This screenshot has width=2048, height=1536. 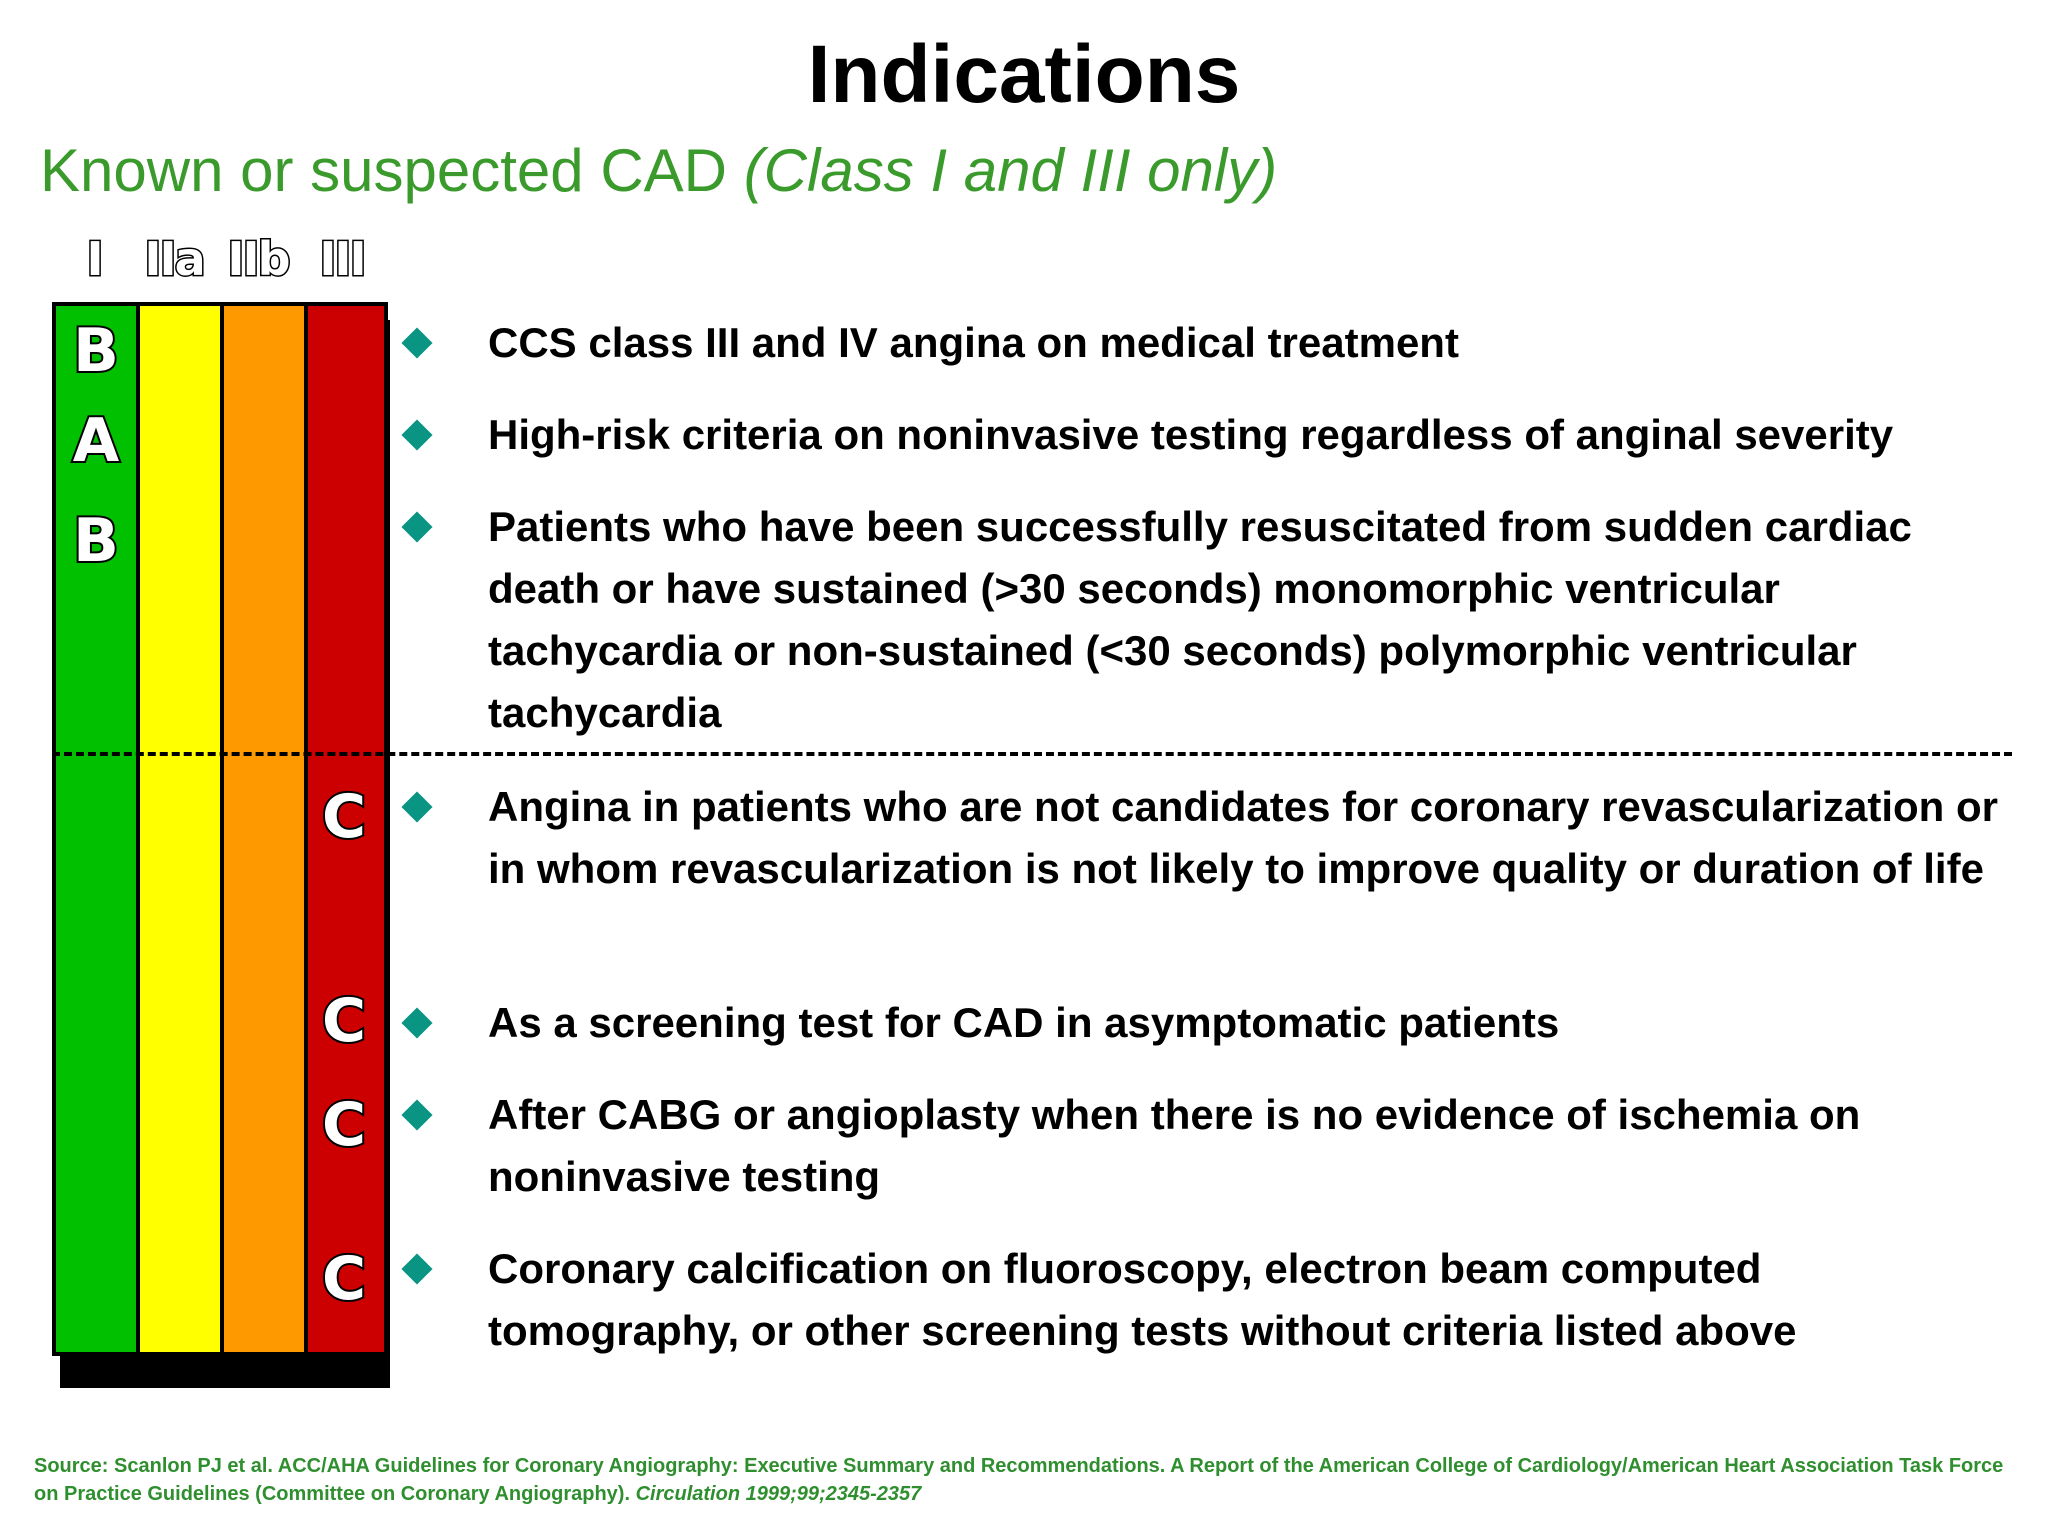 I want to click on class-header-iib: IIb, so click(x=259, y=259).